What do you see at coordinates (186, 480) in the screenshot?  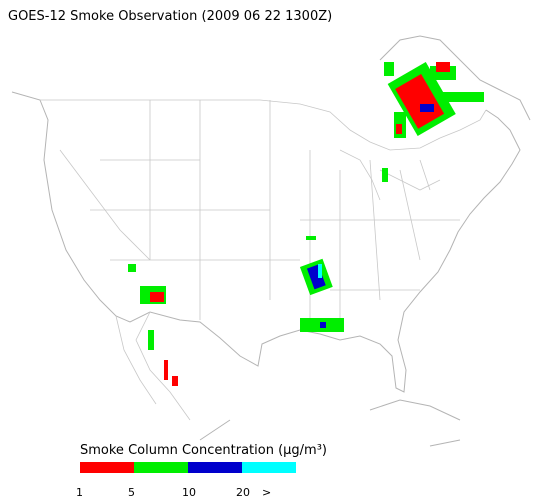 I see `legend: 1 5 10 20 >` at bounding box center [186, 480].